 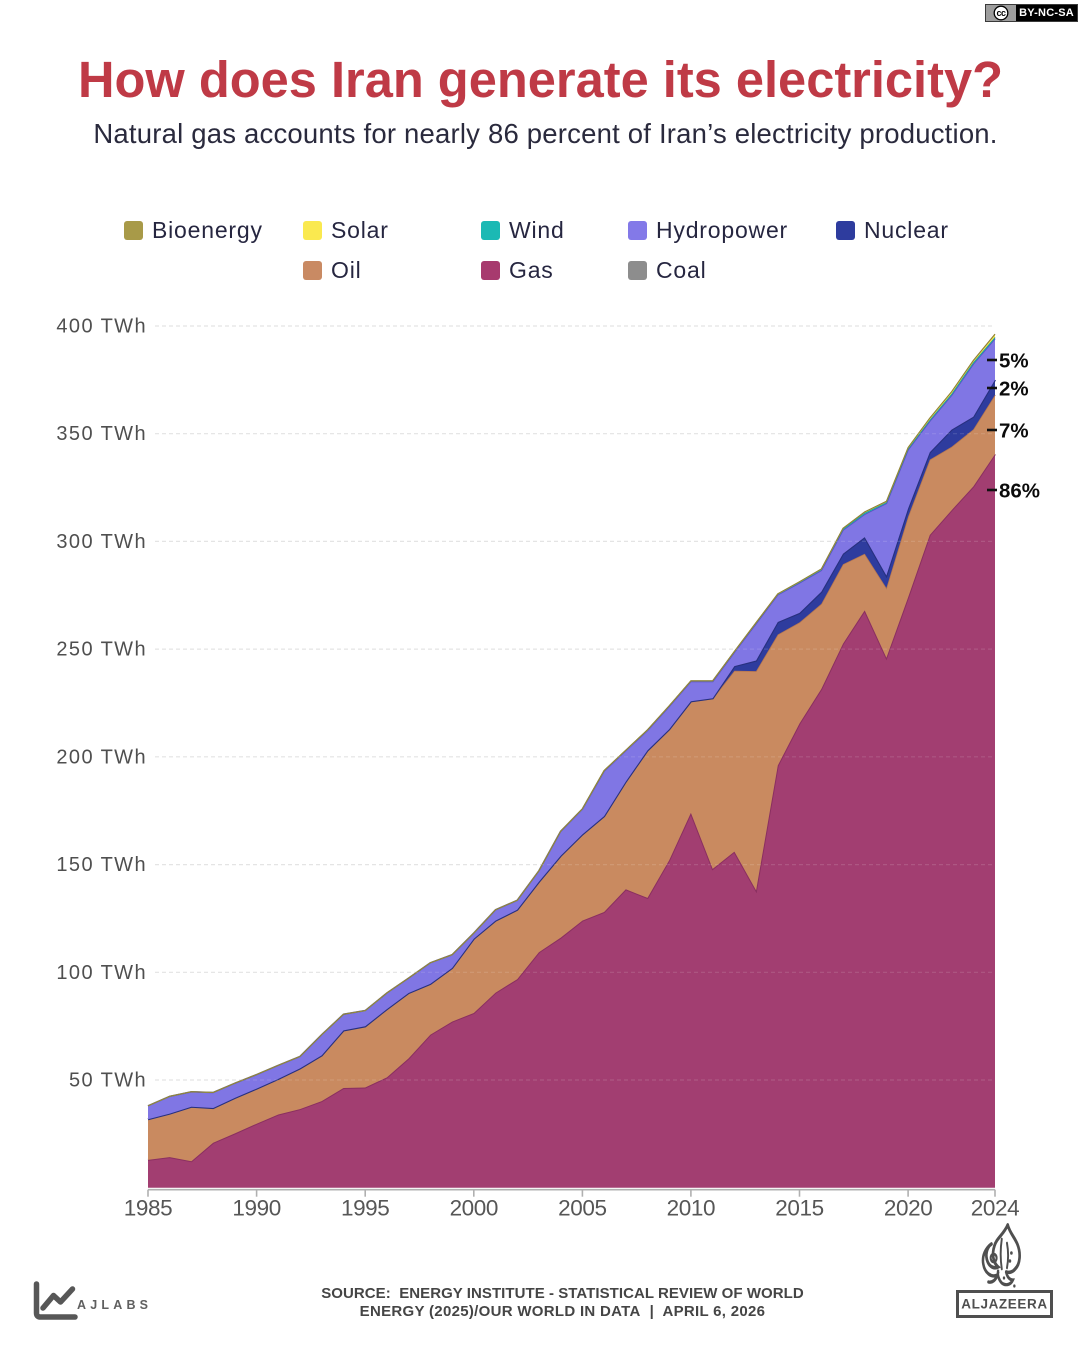 What do you see at coordinates (101, 650) in the screenshot?
I see `svg-text: 250 TWh` at bounding box center [101, 650].